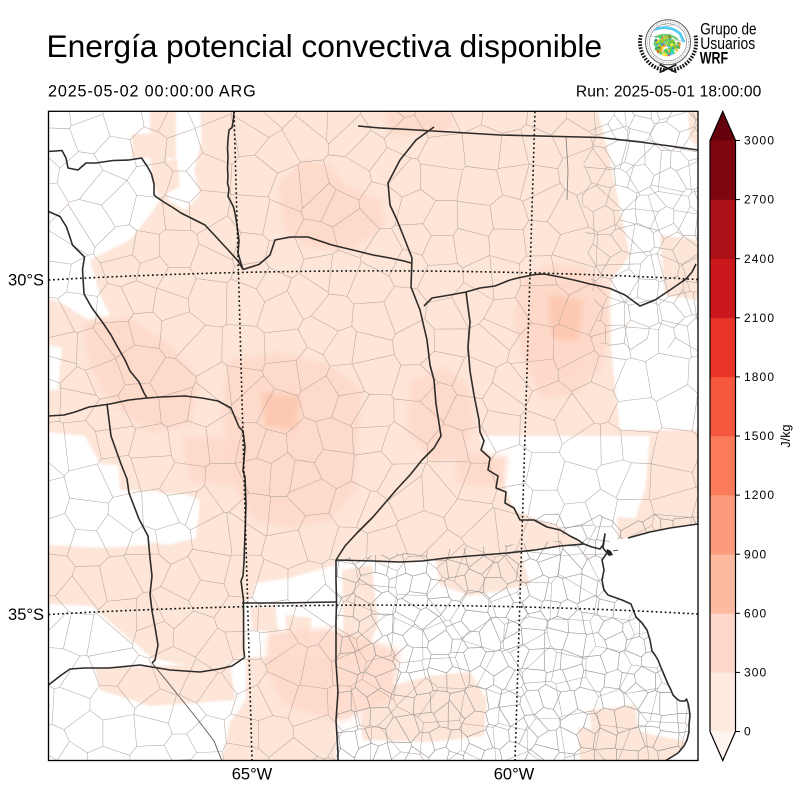  I want to click on svg-text: 60°W, so click(514, 775).